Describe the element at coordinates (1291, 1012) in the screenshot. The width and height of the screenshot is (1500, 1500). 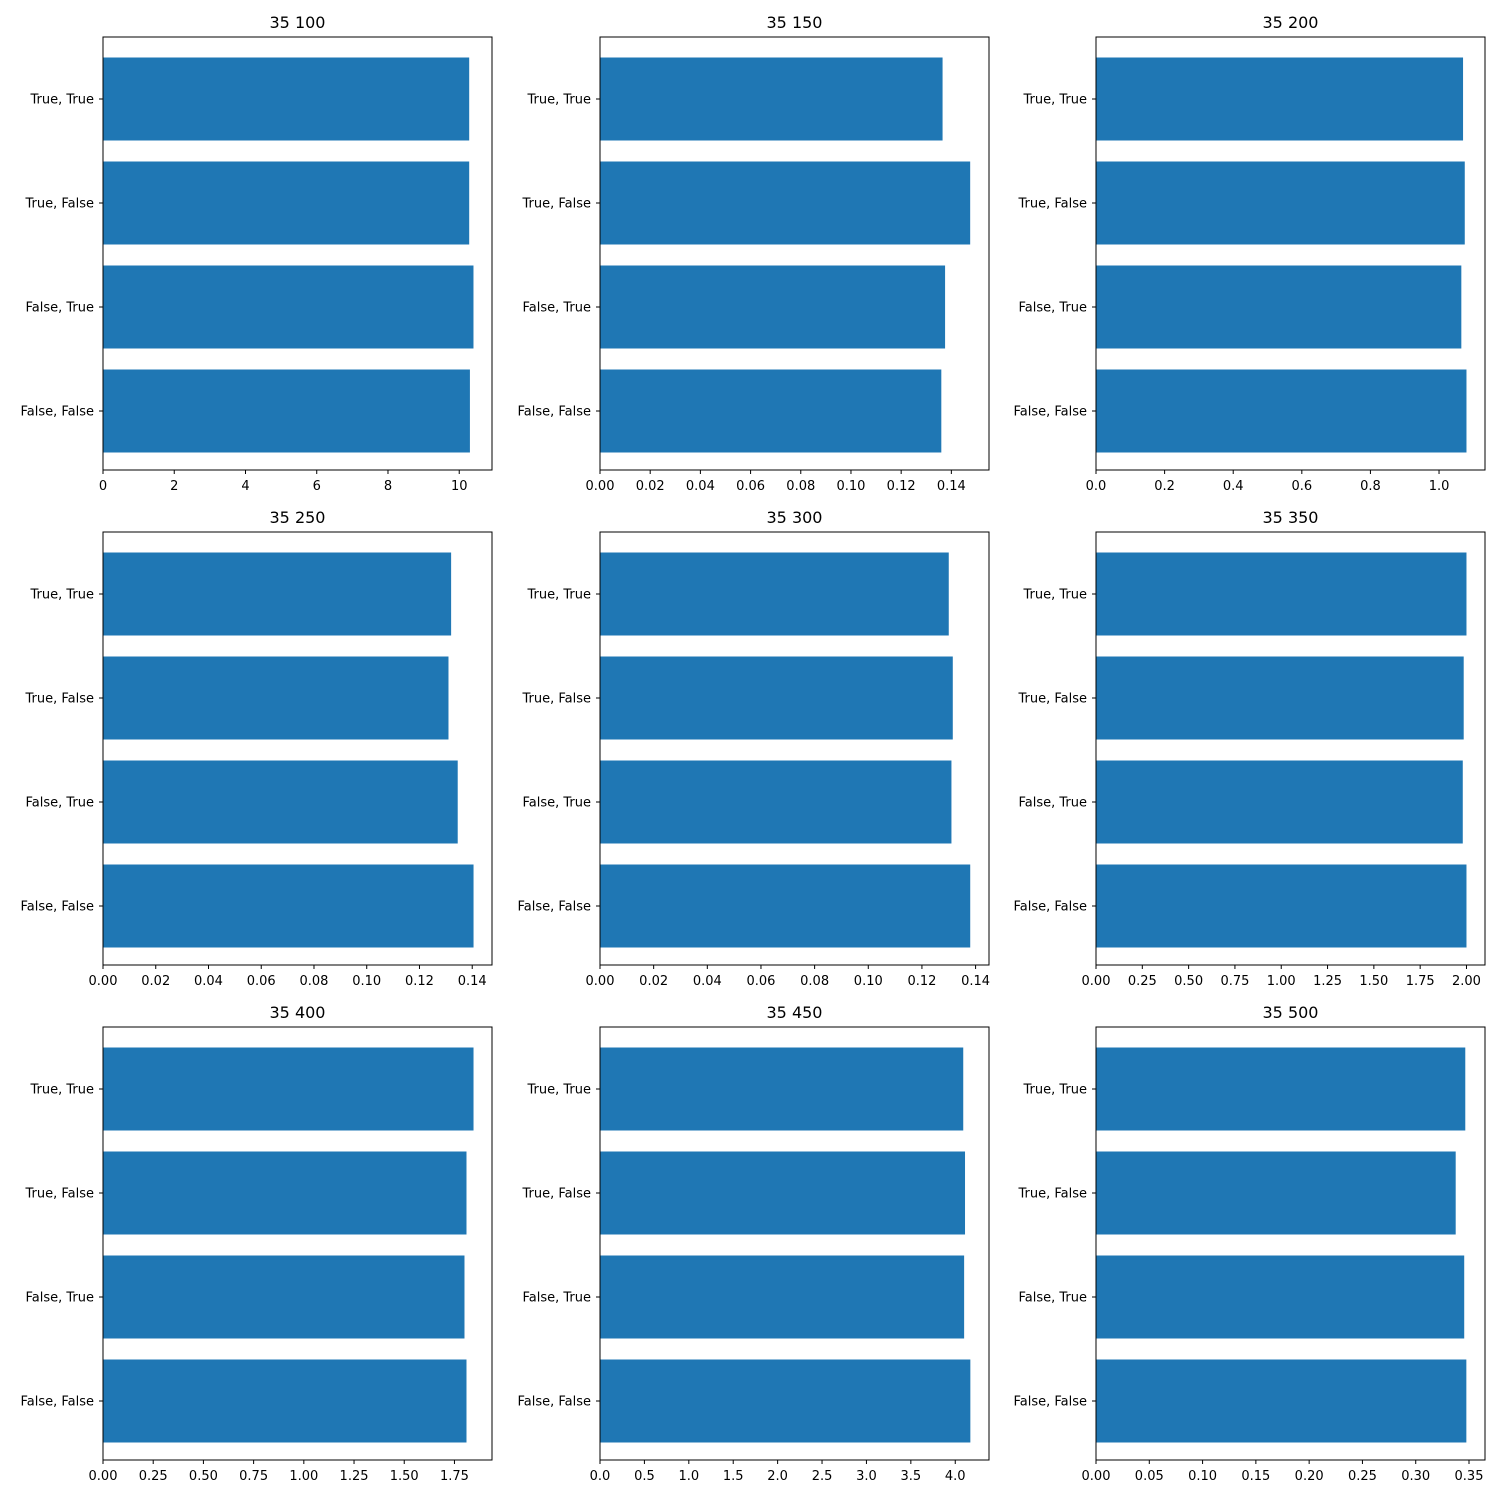
I see `subplot-title: 35 500` at that location.